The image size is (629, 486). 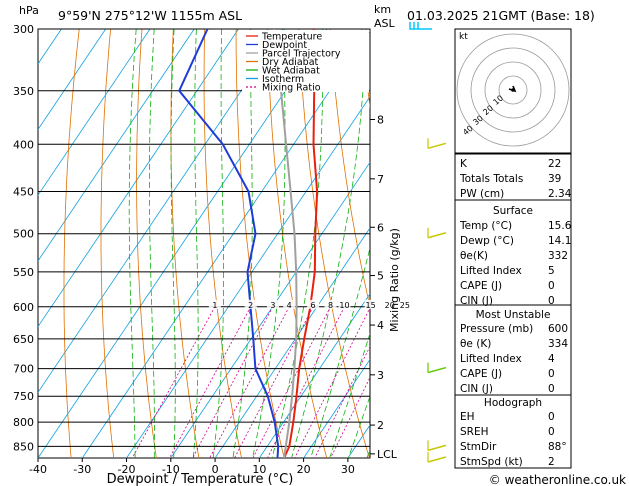 I want to click on mixing-ratio-label: 25, so click(x=405, y=305).